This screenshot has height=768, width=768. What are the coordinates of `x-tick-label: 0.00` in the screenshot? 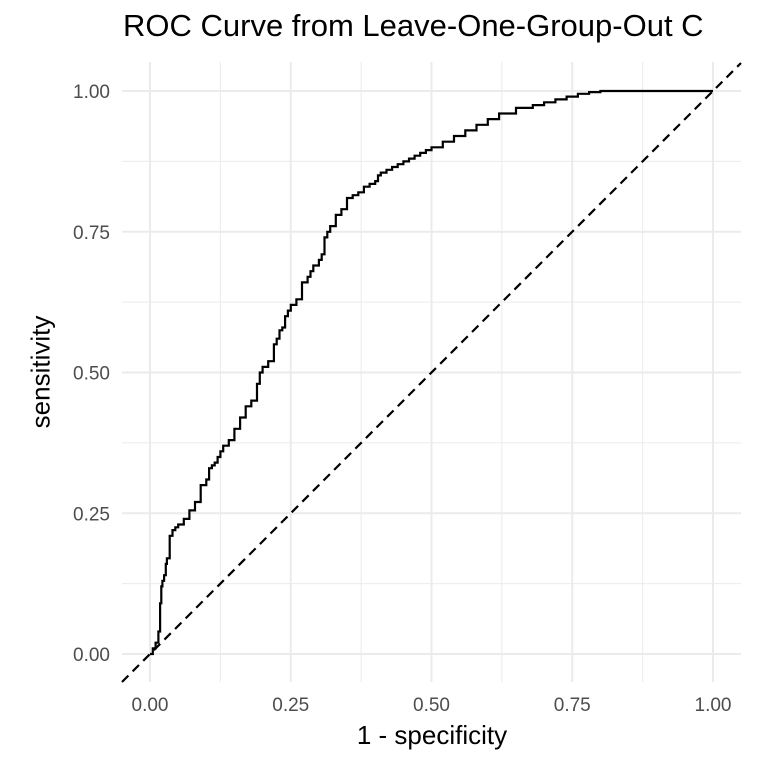 It's located at (150, 705).